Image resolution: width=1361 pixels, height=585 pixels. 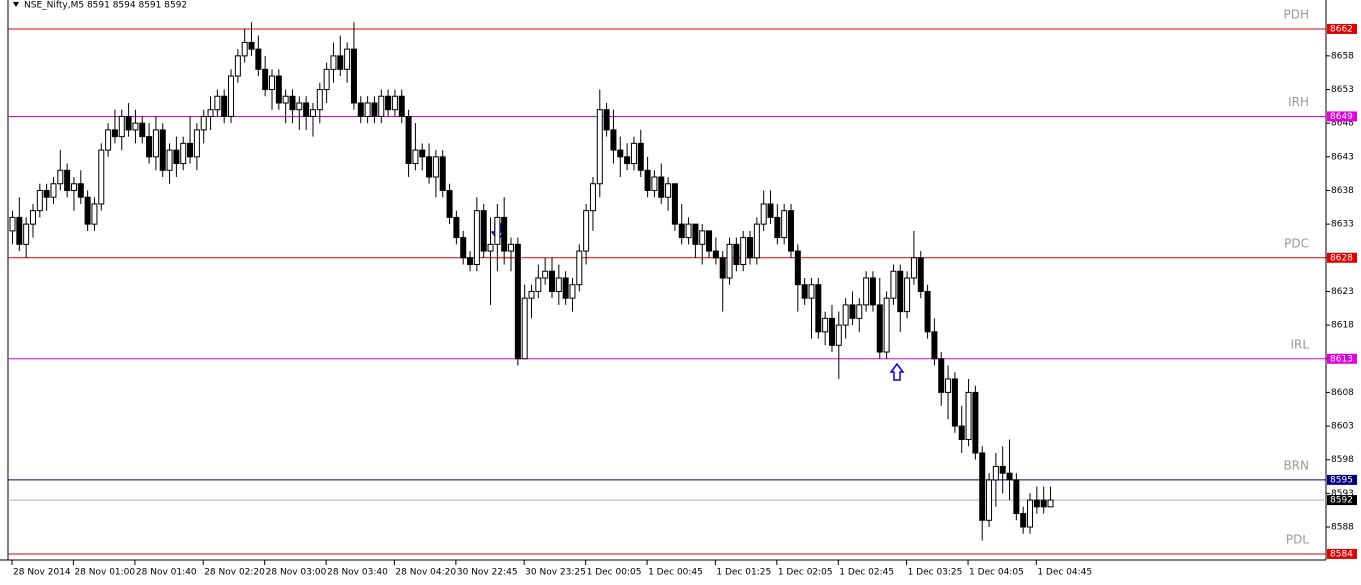 What do you see at coordinates (1342, 292) in the screenshot?
I see `y-tick-label: 8623` at bounding box center [1342, 292].